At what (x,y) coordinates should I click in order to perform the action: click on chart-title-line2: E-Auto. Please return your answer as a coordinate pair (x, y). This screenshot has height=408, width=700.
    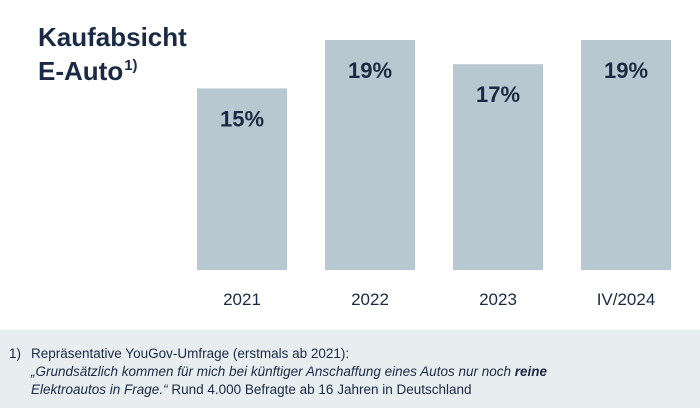
    Looking at the image, I should click on (81, 71).